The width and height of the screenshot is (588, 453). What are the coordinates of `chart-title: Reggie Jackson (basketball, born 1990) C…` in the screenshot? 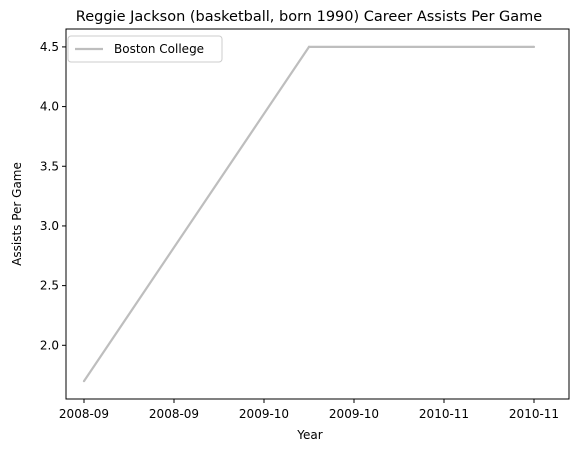 It's located at (309, 17).